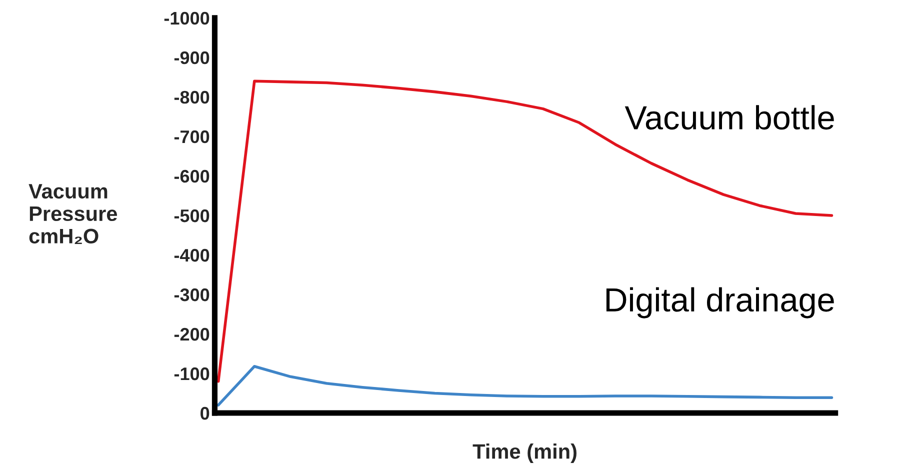 The width and height of the screenshot is (906, 472). Describe the element at coordinates (192, 137) in the screenshot. I see `y-tick-label: -700` at that location.